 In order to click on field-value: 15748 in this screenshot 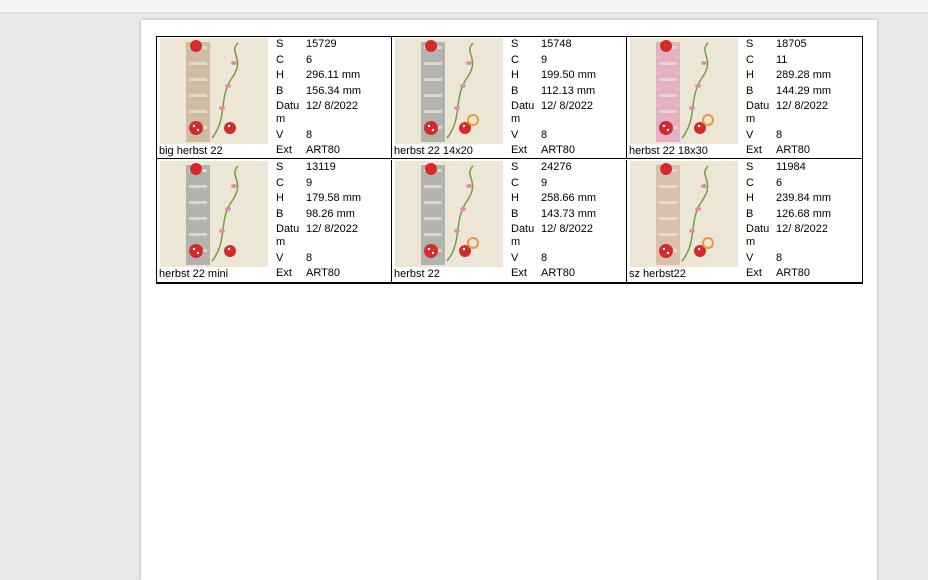, I will do `click(556, 44)`.